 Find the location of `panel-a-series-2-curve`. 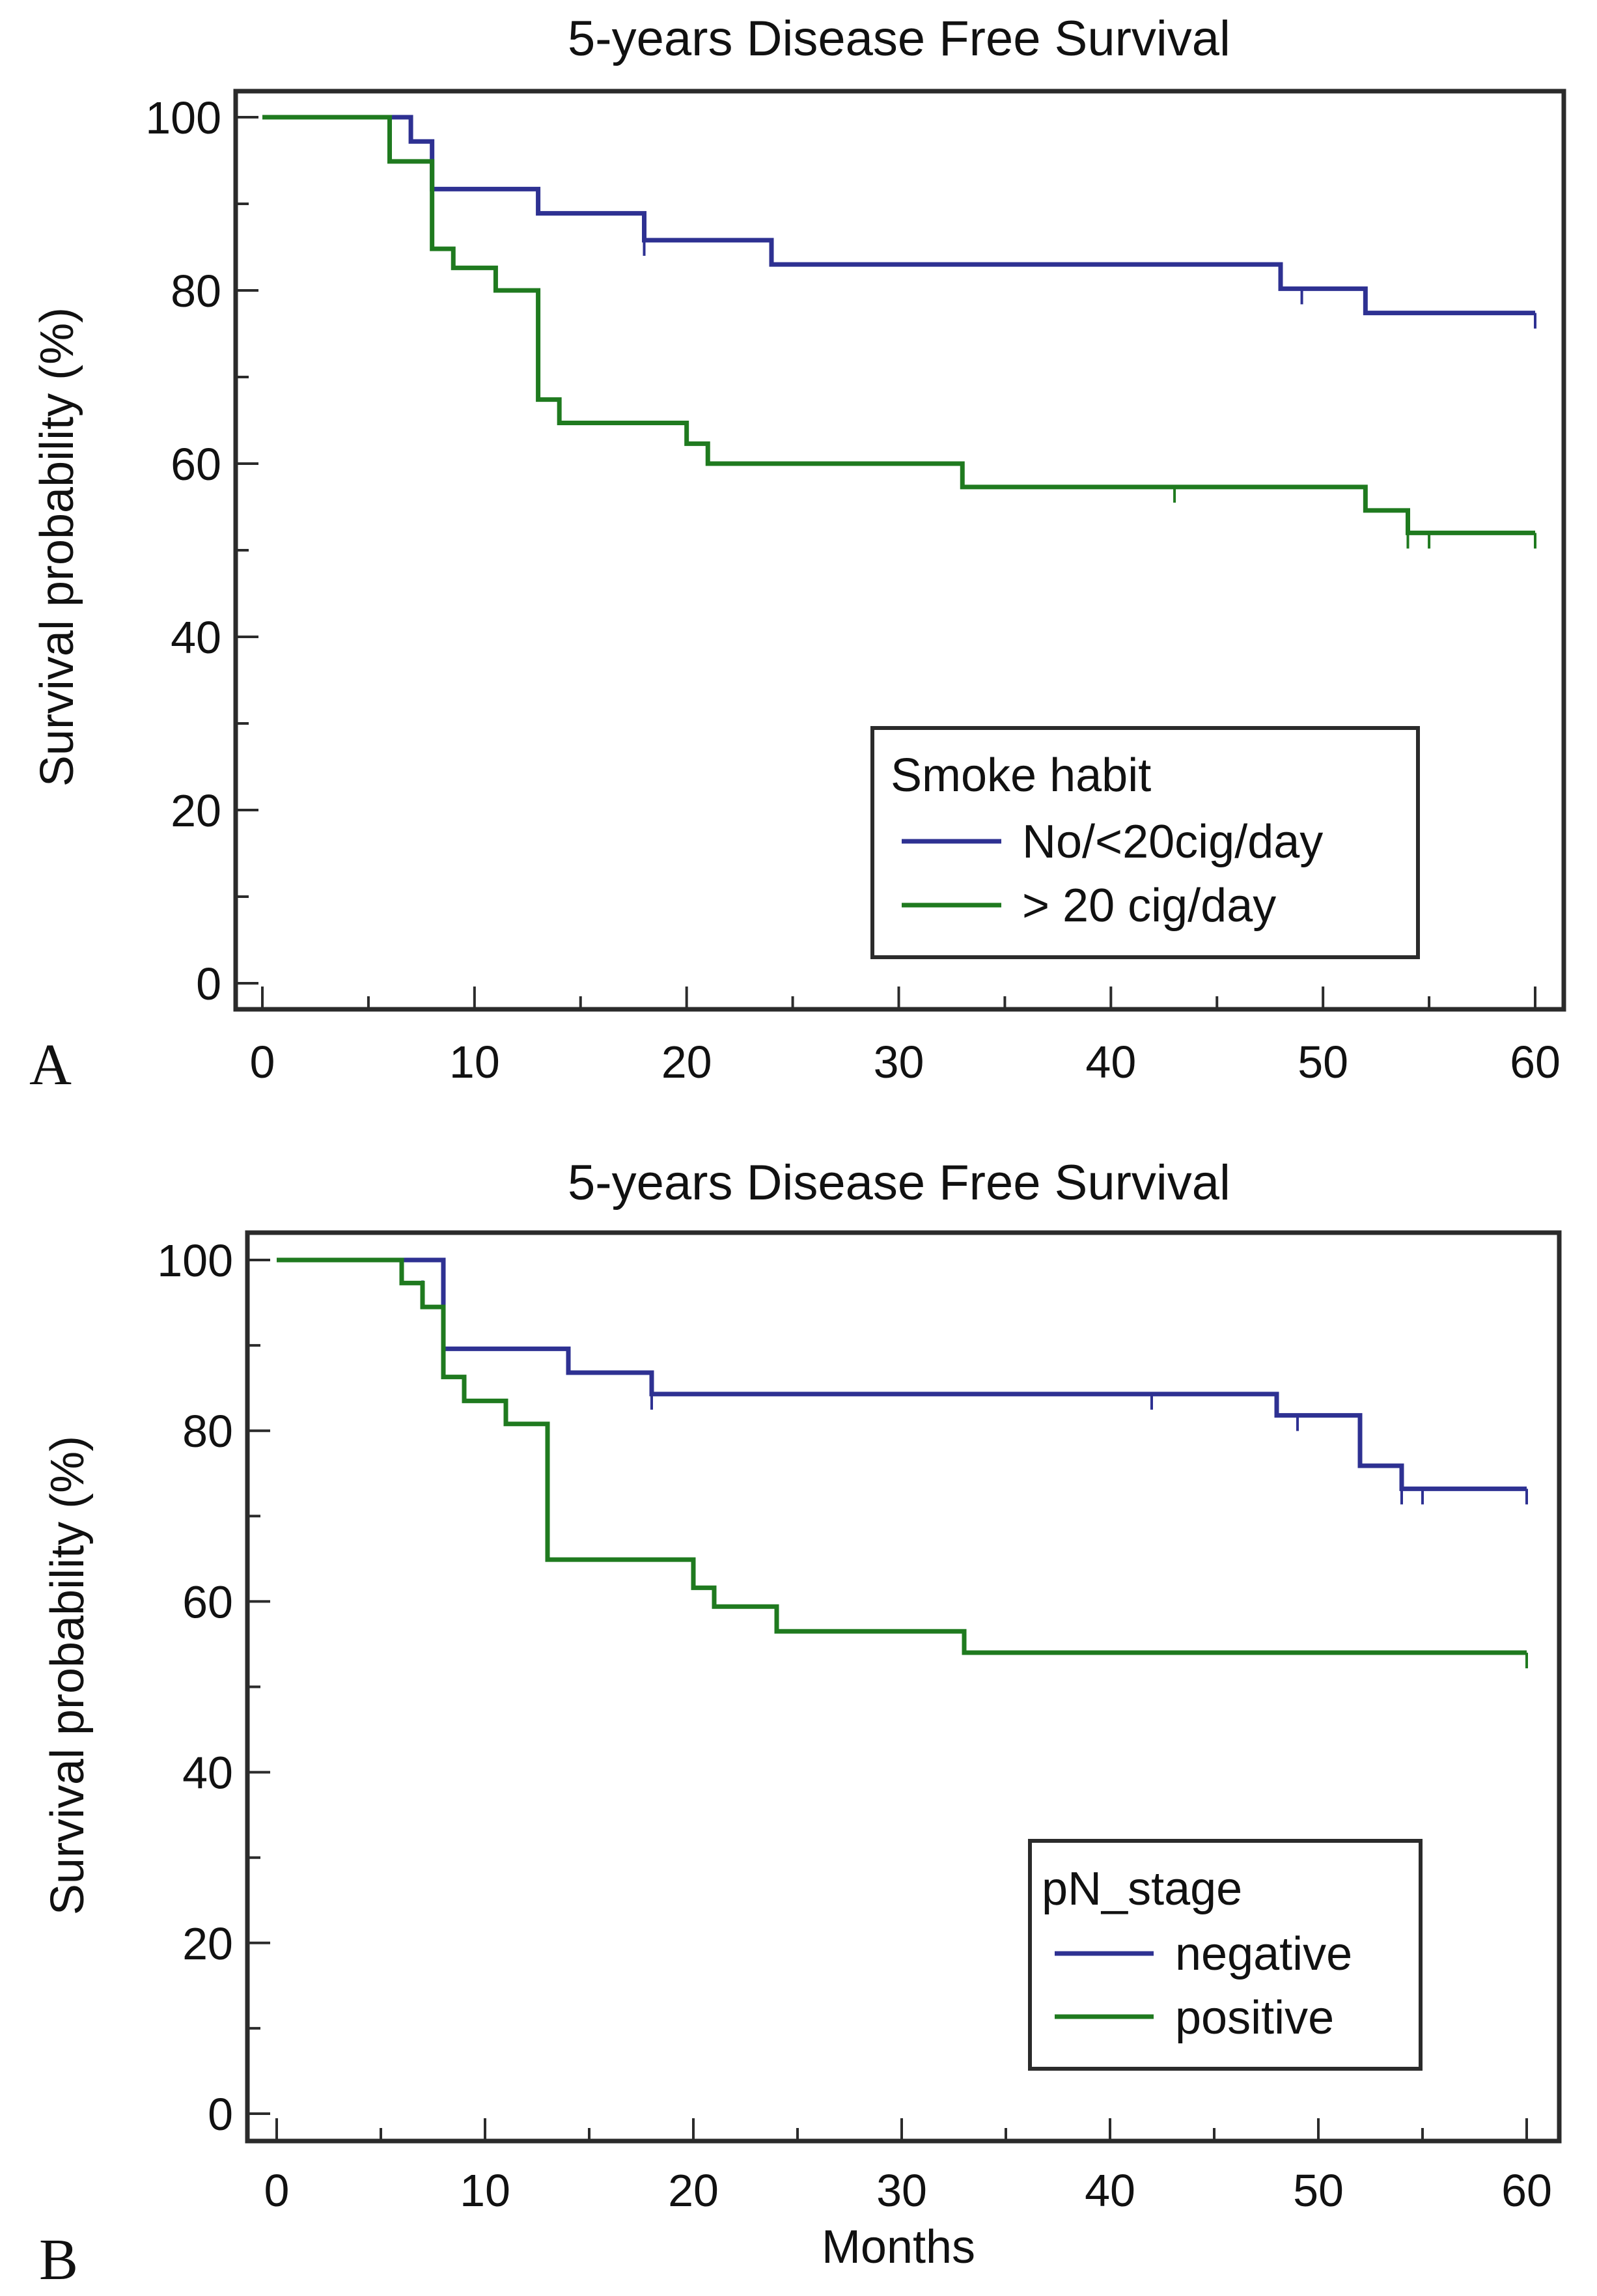

panel-a-series-2-curve is located at coordinates (898, 325).